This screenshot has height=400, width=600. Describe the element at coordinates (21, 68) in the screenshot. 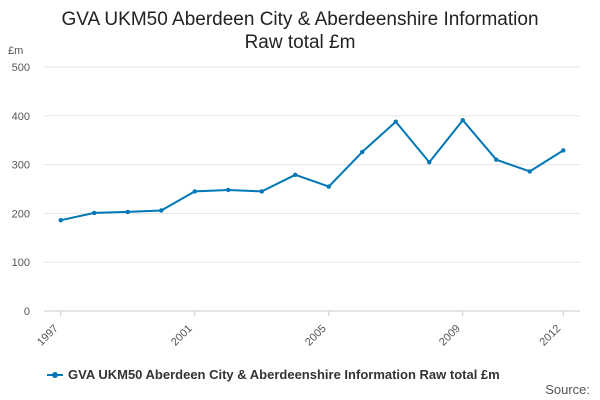

I see `y-tick-label: 500` at that location.